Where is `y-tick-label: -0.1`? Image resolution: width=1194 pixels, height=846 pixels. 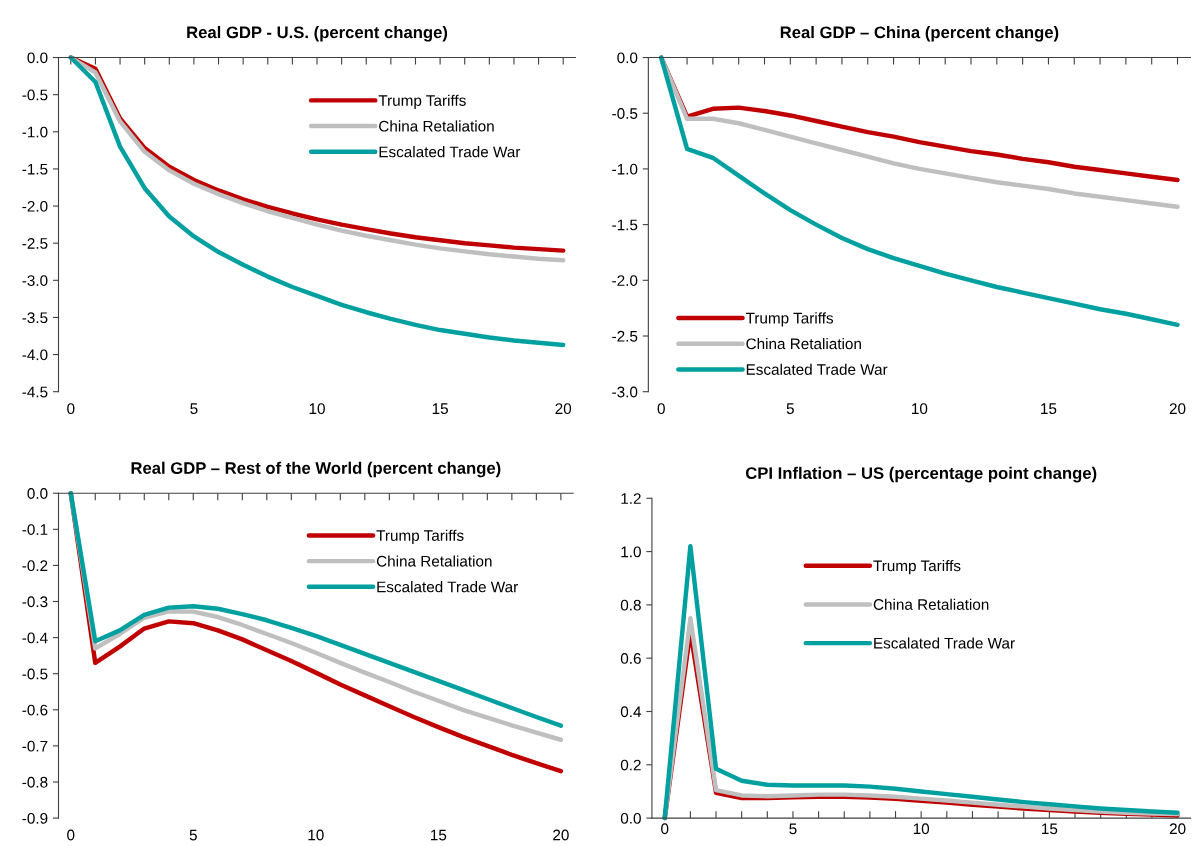 y-tick-label: -0.1 is located at coordinates (35, 529).